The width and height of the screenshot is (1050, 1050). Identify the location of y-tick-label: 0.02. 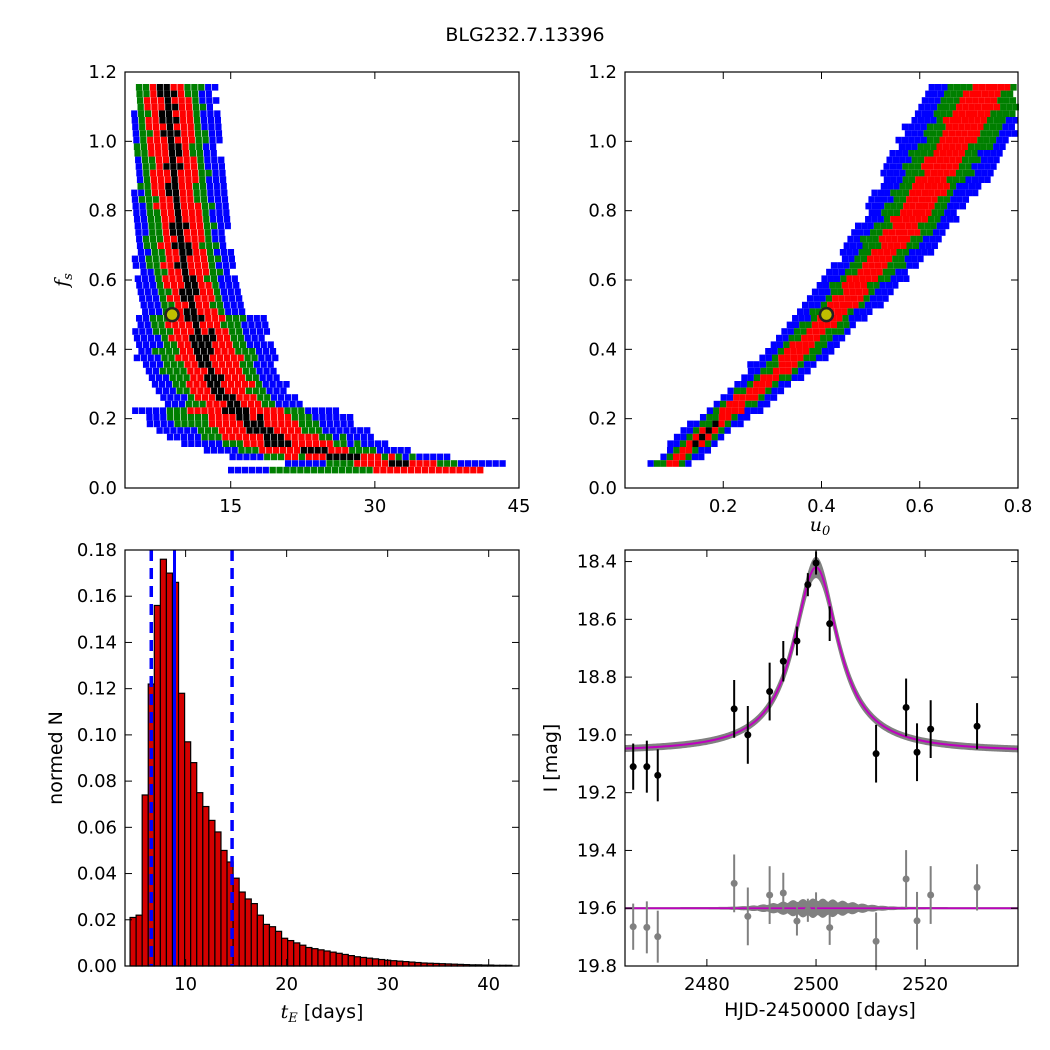
(97, 920).